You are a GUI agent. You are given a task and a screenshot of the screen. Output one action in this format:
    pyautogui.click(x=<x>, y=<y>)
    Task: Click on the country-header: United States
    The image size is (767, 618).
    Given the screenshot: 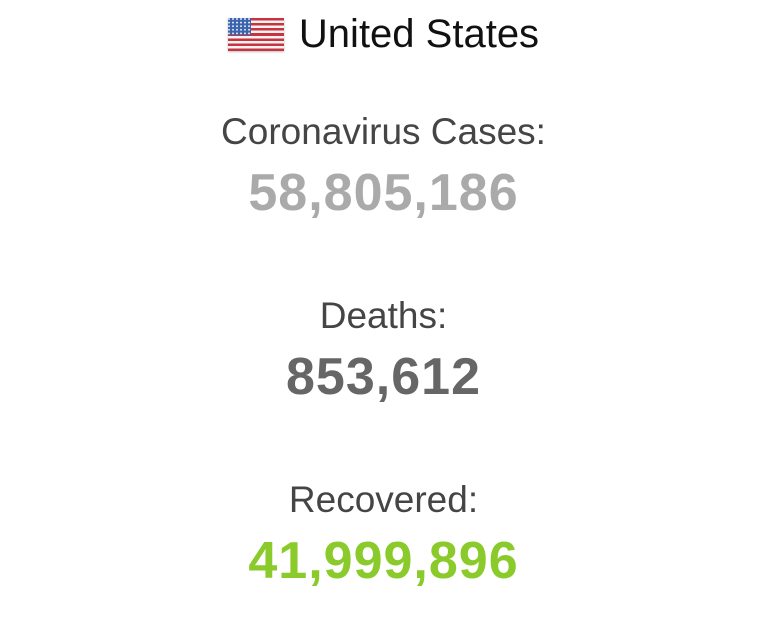 What is the action you would take?
    pyautogui.click(x=383, y=34)
    